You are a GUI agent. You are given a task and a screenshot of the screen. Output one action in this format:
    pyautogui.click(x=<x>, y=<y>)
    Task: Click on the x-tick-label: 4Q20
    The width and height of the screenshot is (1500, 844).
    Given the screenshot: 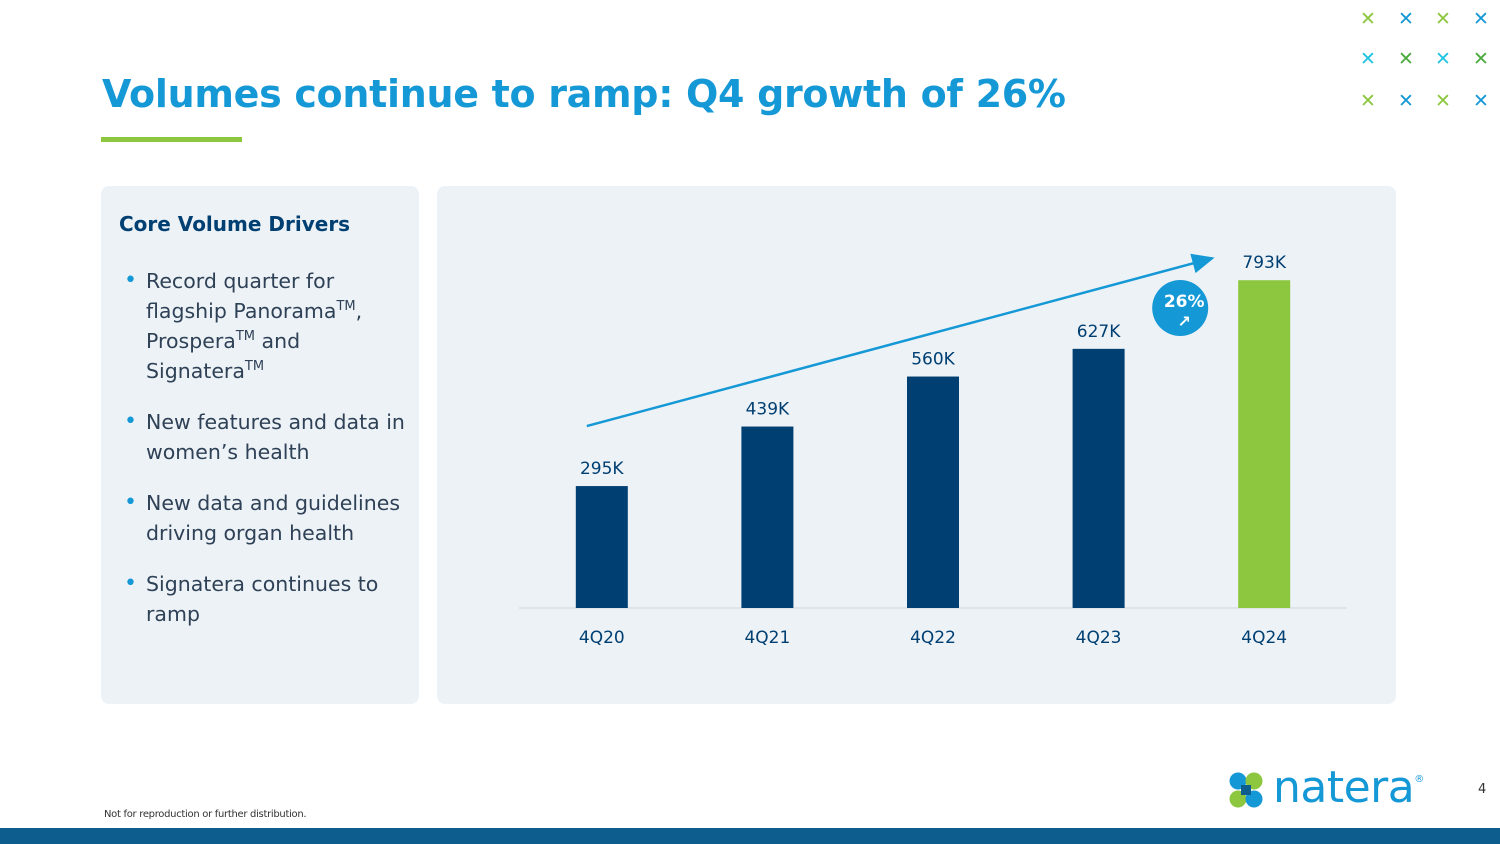 What is the action you would take?
    pyautogui.click(x=602, y=638)
    